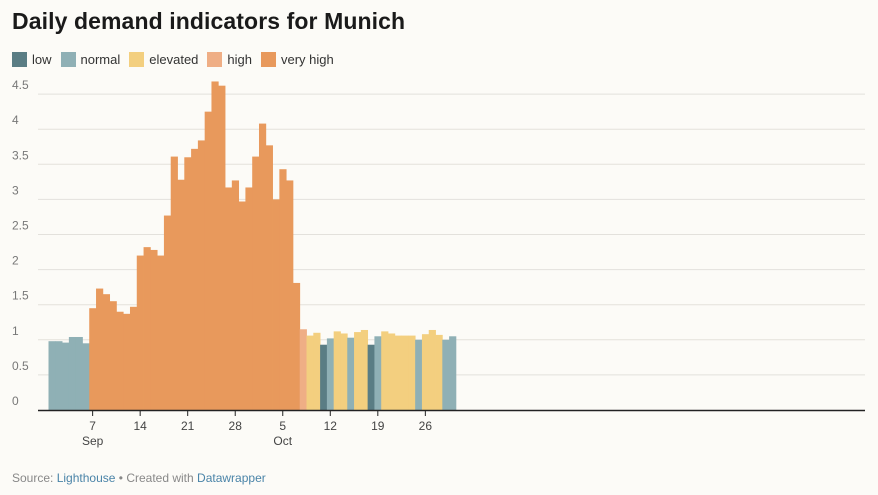  I want to click on legend-swatch-elevated, so click(137, 59).